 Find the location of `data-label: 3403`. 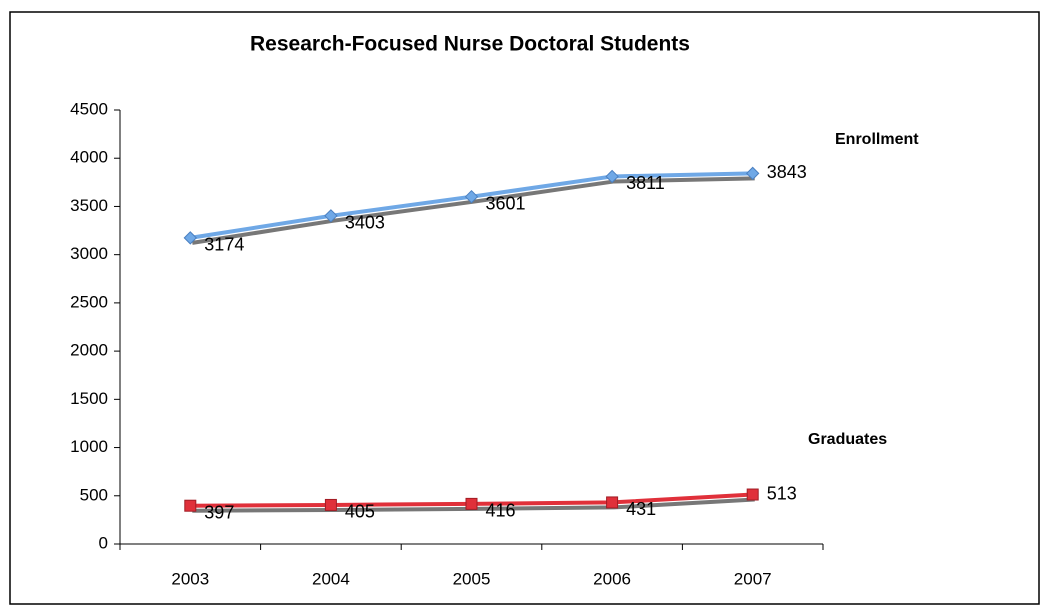

data-label: 3403 is located at coordinates (365, 223).